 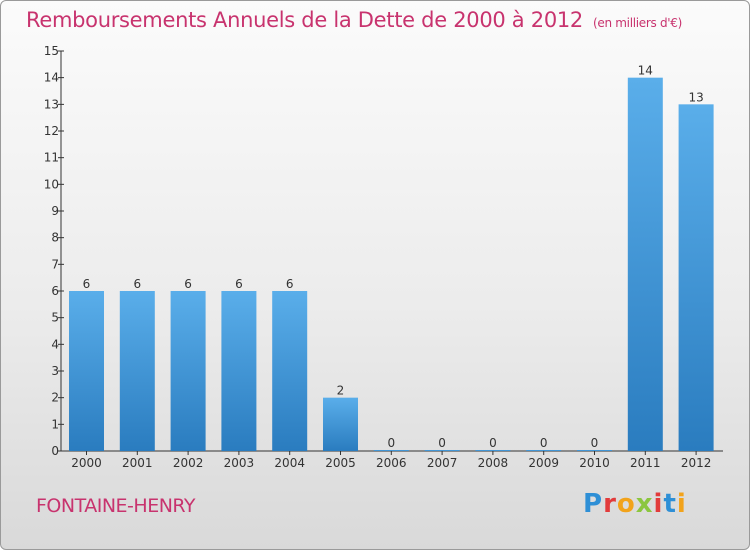 What do you see at coordinates (55, 238) in the screenshot?
I see `y-tick-label: 8` at bounding box center [55, 238].